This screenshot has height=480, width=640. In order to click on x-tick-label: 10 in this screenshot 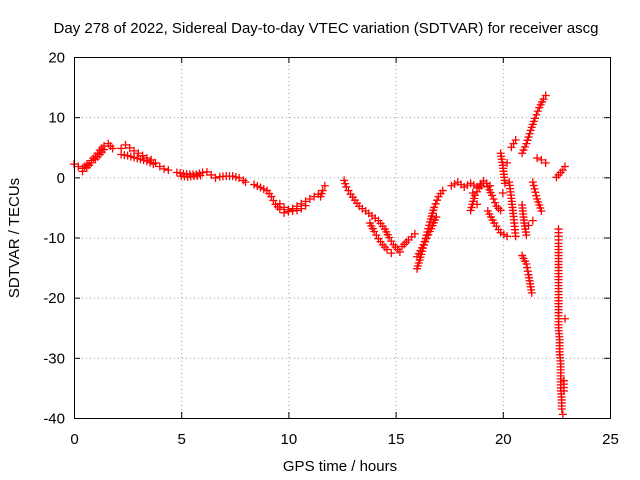, I will do `click(289, 439)`.